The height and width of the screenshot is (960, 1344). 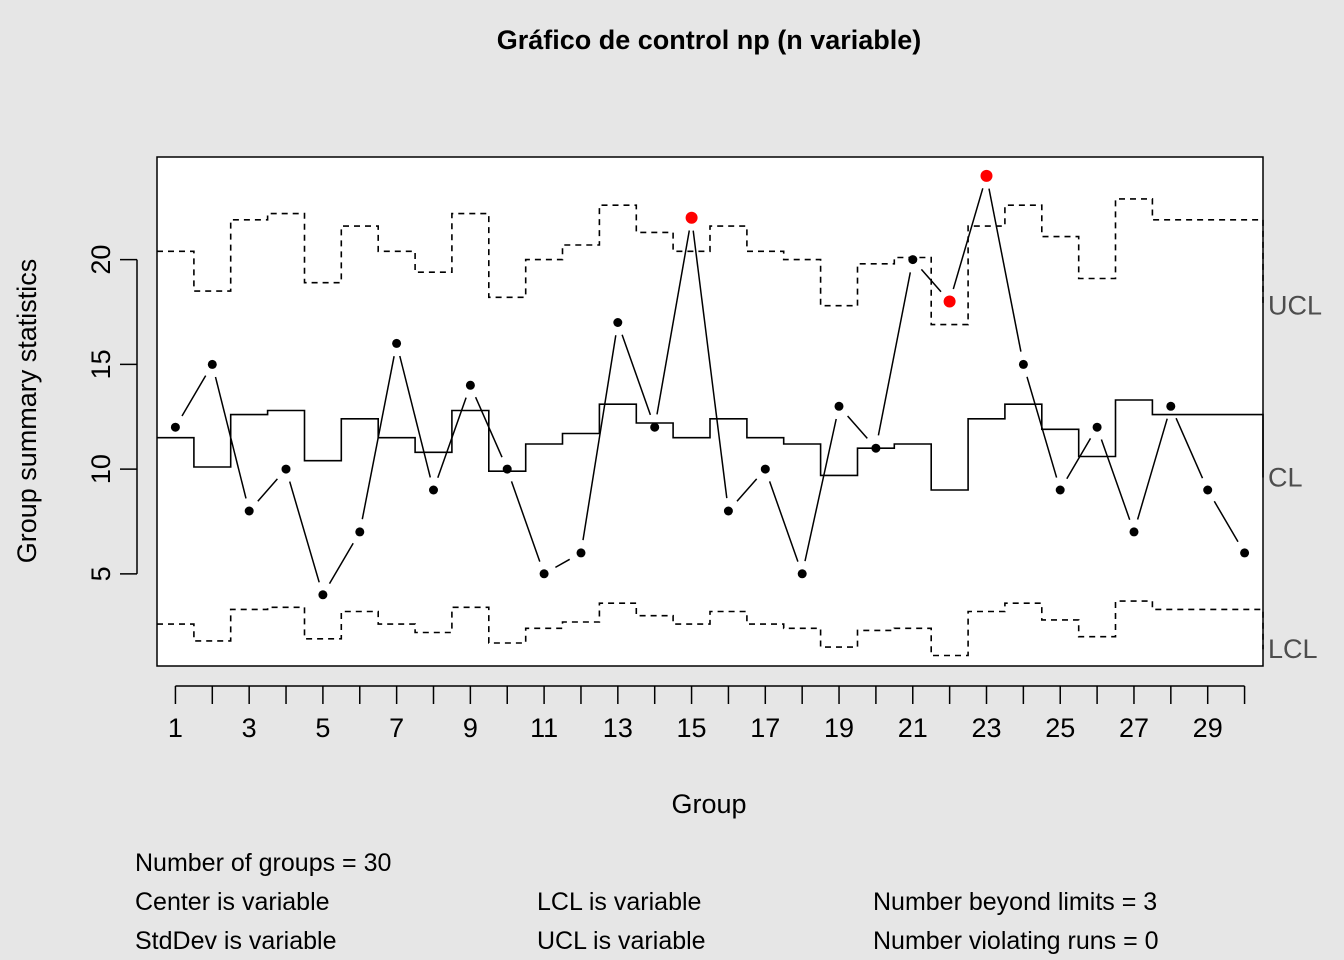 What do you see at coordinates (709, 40) in the screenshot?
I see `chart-title: Gráfico de control np (n variable)` at bounding box center [709, 40].